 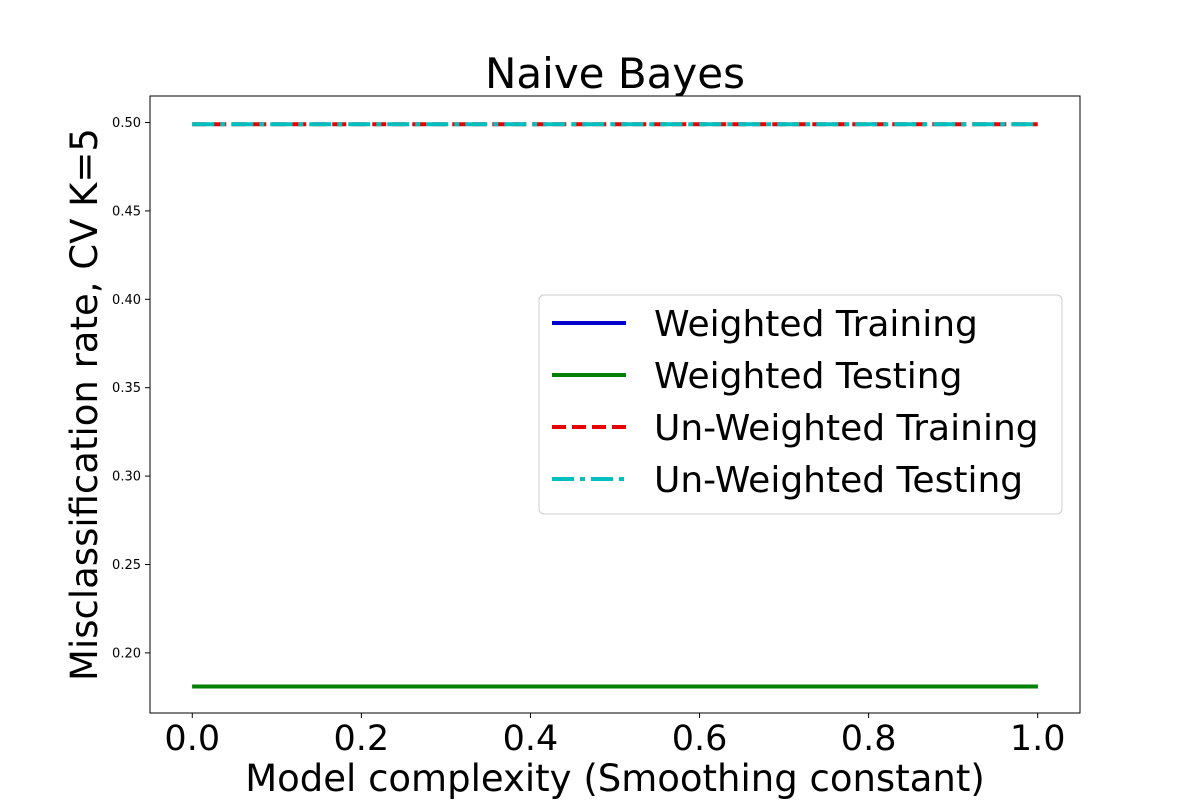 I want to click on x-axis-label: Model complexity (Smoothing constant), so click(x=615, y=778).